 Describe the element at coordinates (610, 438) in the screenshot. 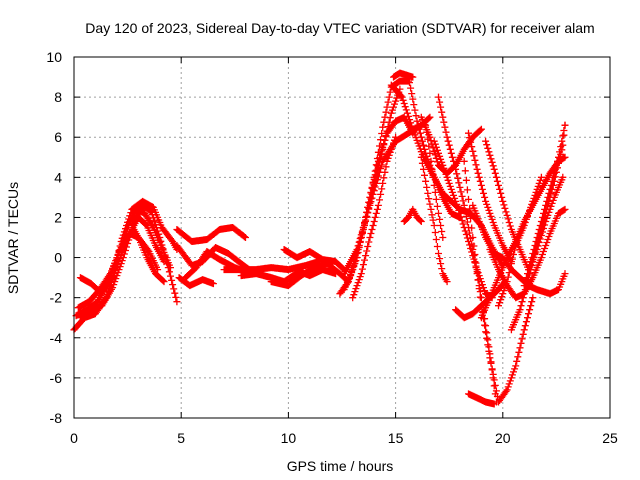

I see `x-tick-label: 25` at that location.